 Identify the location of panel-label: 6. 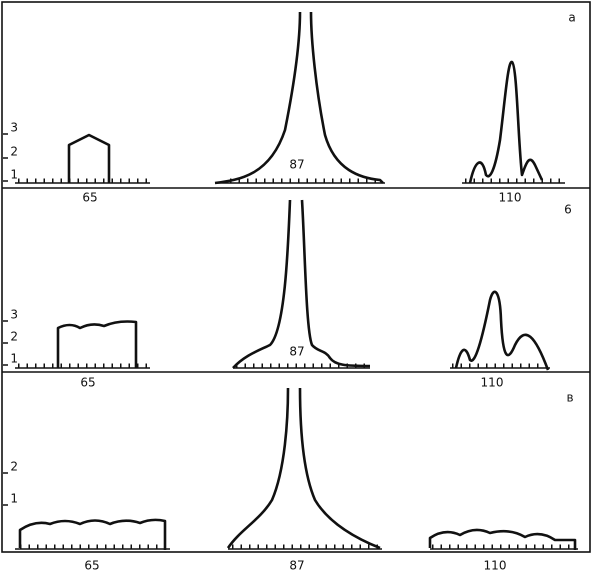
(568, 210).